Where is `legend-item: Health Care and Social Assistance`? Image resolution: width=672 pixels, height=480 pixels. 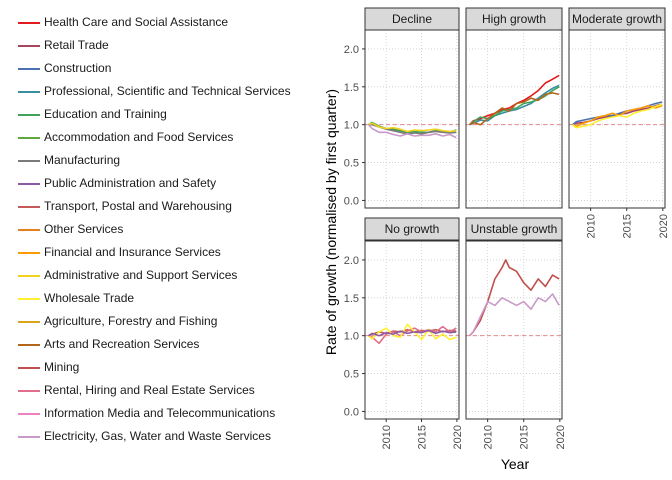
legend-item: Health Care and Social Assistance is located at coordinates (160, 23).